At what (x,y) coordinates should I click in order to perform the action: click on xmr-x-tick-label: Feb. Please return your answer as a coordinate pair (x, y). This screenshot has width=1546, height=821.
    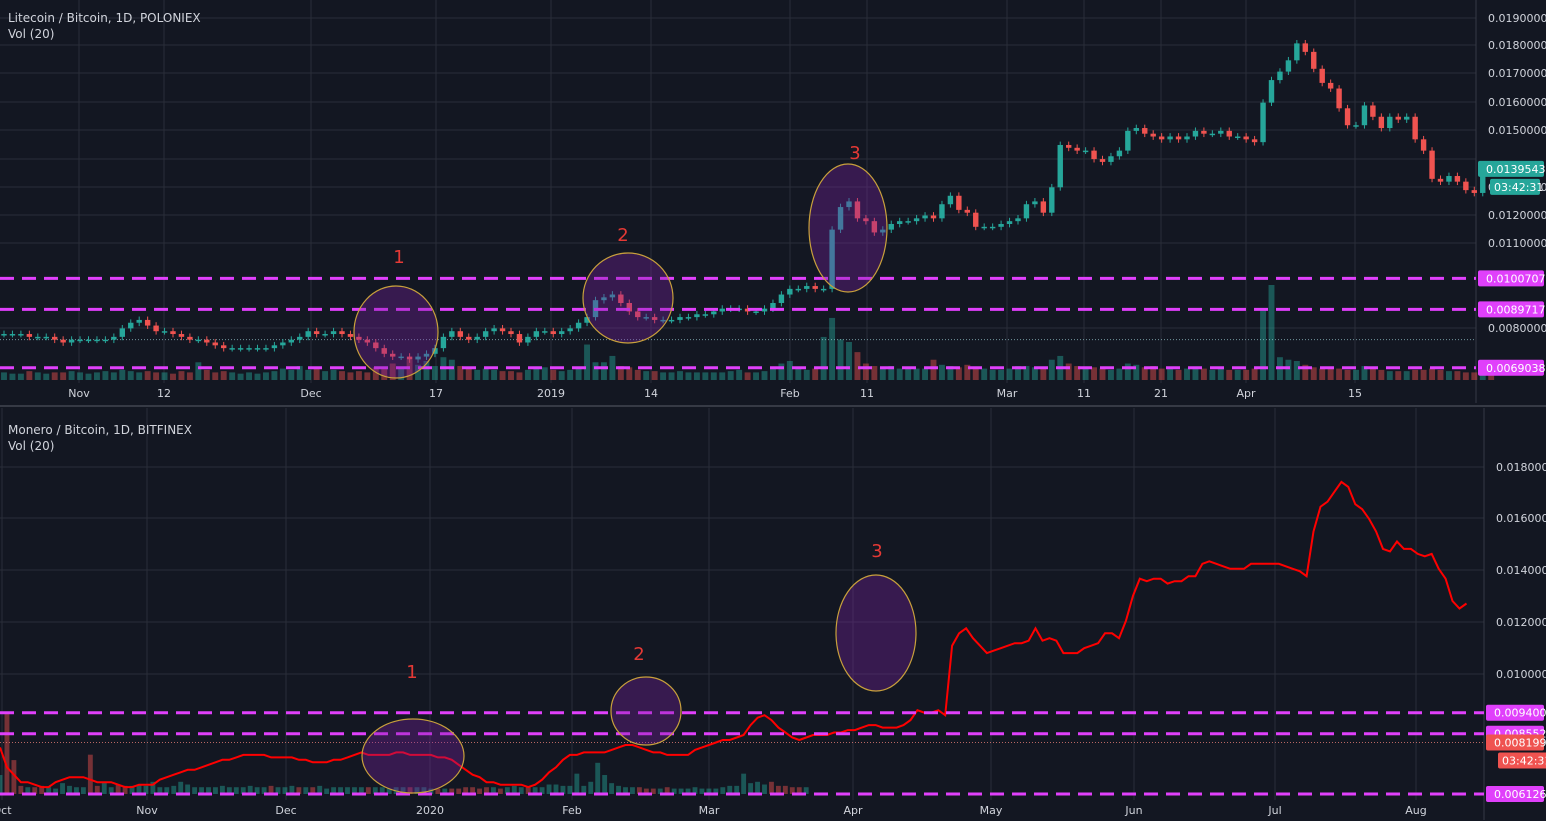
    Looking at the image, I should click on (571, 810).